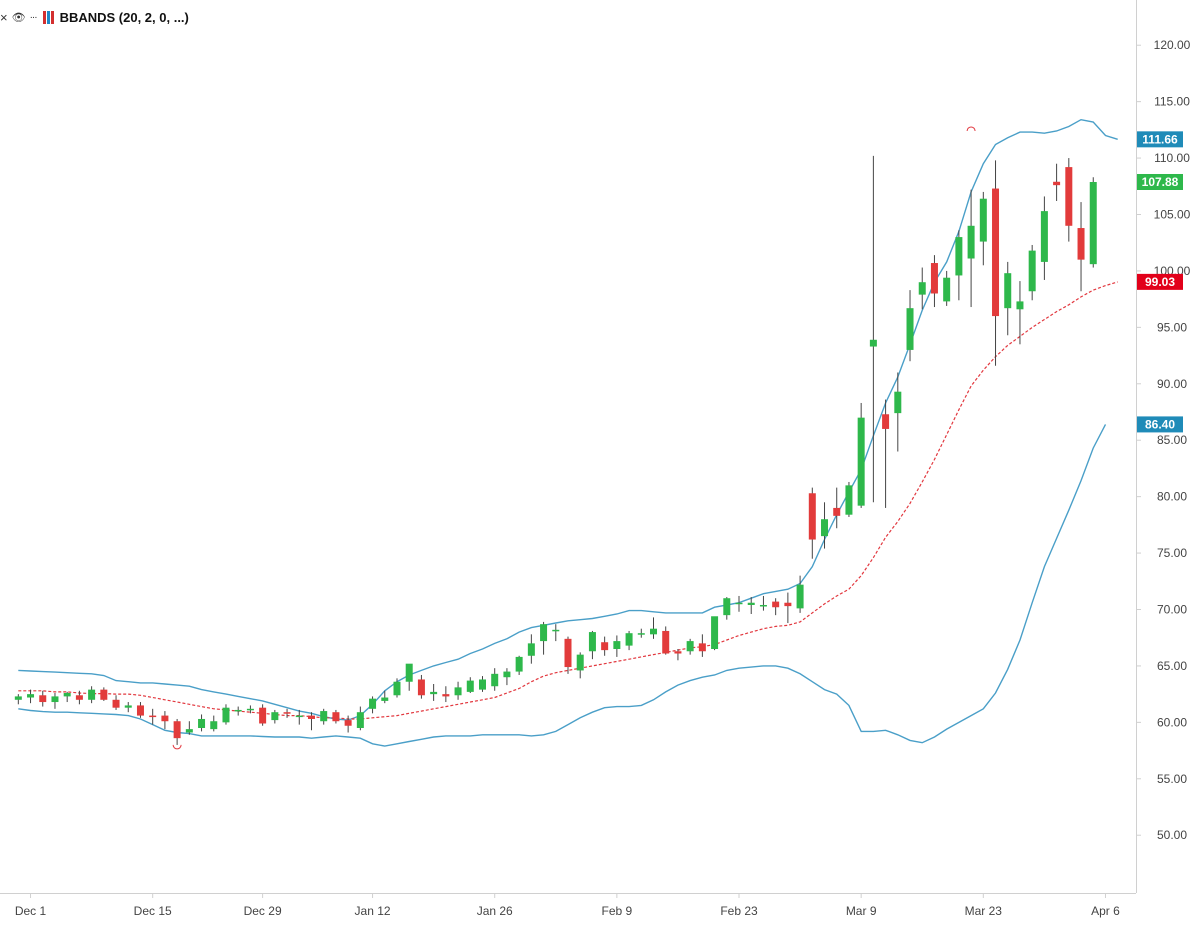 This screenshot has width=1200, height=925. What do you see at coordinates (1105, 911) in the screenshot?
I see `x-tick-label: Apr 6` at bounding box center [1105, 911].